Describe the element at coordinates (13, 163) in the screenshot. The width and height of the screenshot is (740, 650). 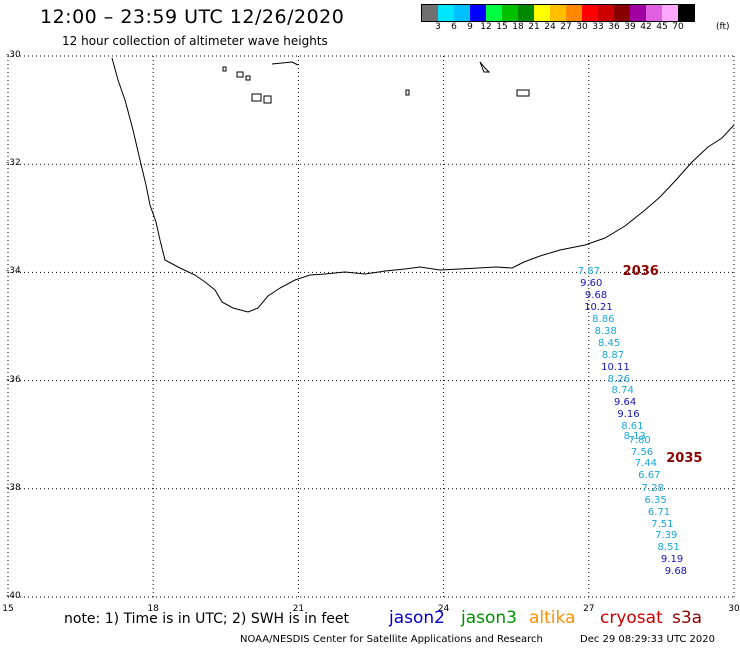
I see `latitude-label: -32` at that location.